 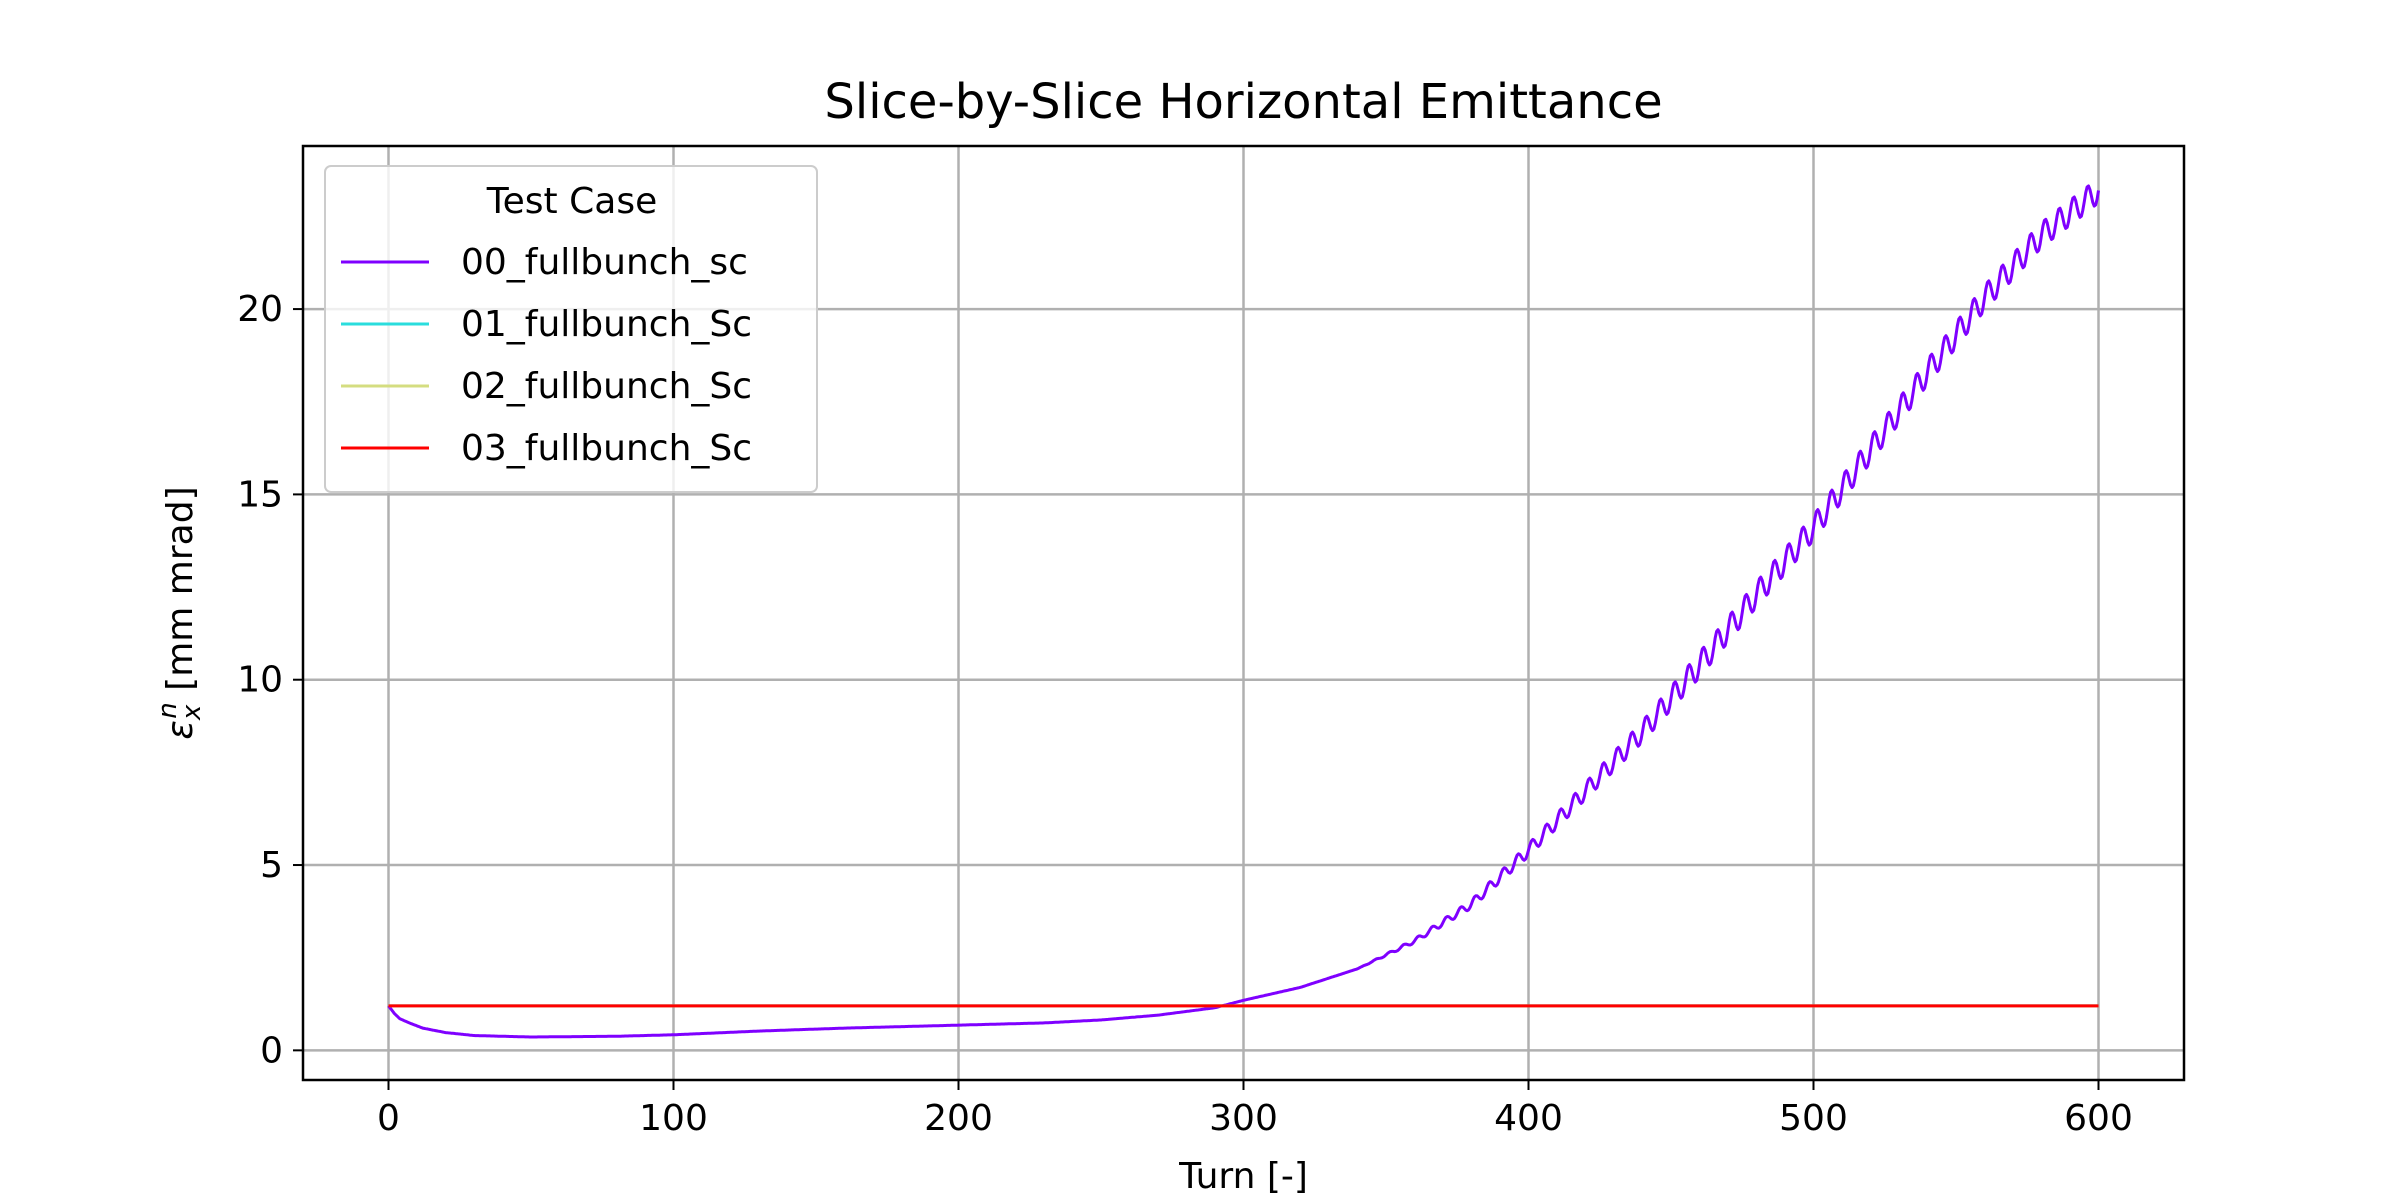 What do you see at coordinates (1243, 1118) in the screenshot?
I see `x-tick-label: 300` at bounding box center [1243, 1118].